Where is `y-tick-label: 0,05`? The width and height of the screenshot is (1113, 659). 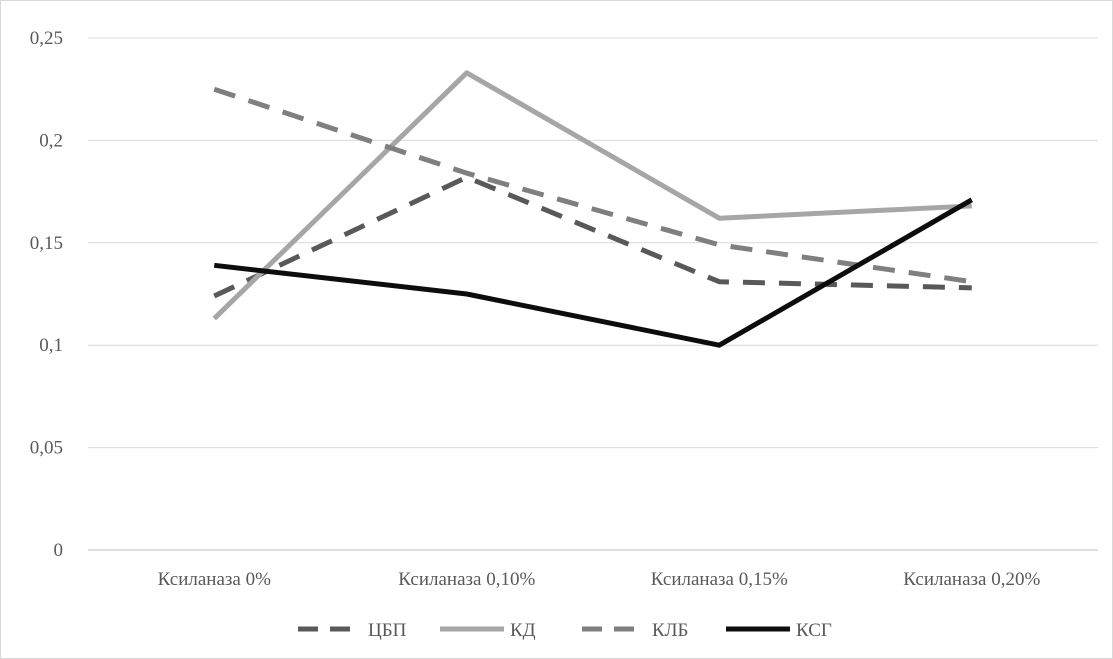
y-tick-label: 0,05 is located at coordinates (46, 448).